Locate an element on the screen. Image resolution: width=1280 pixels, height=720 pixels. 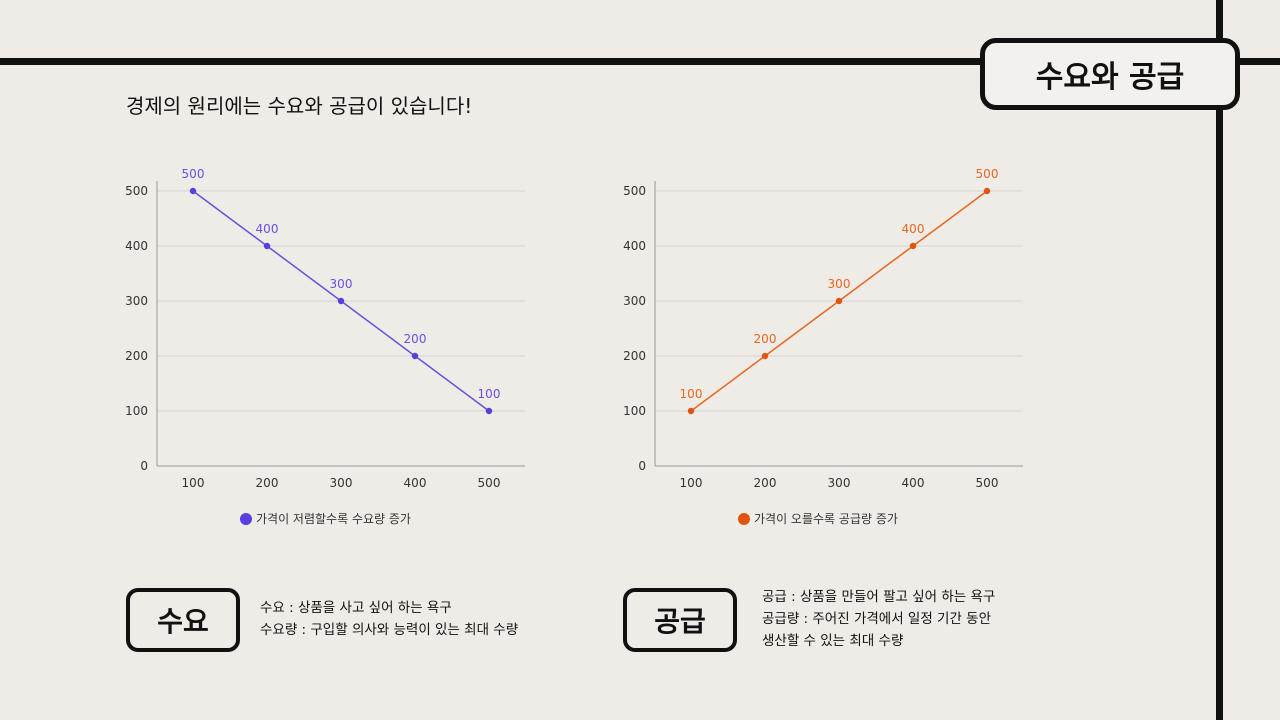
legend-label: 가격이 오를수록 공급량 증가 is located at coordinates (826, 519).